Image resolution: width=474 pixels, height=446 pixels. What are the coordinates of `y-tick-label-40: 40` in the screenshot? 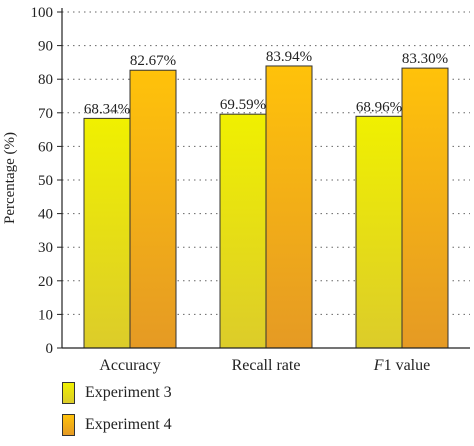 It's located at (45, 215).